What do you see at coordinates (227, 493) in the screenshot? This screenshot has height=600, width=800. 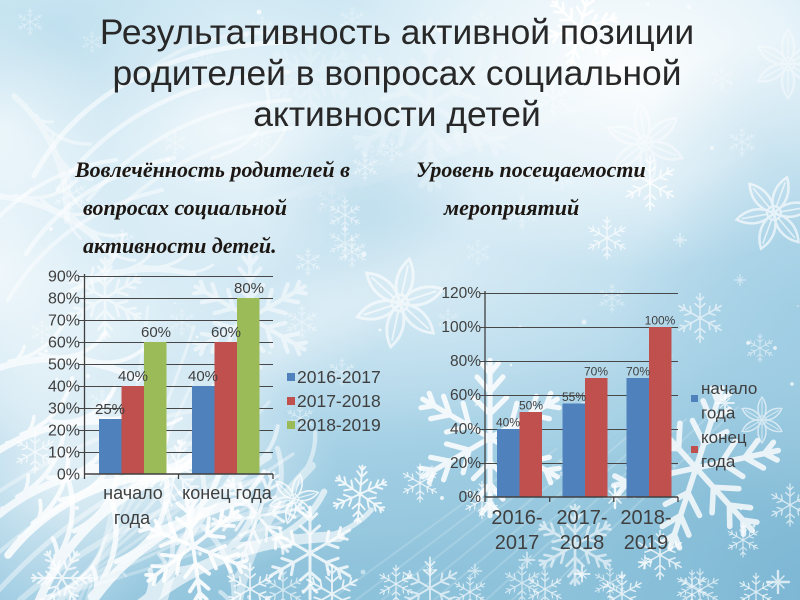 I see `svg-text: конец года` at bounding box center [227, 493].